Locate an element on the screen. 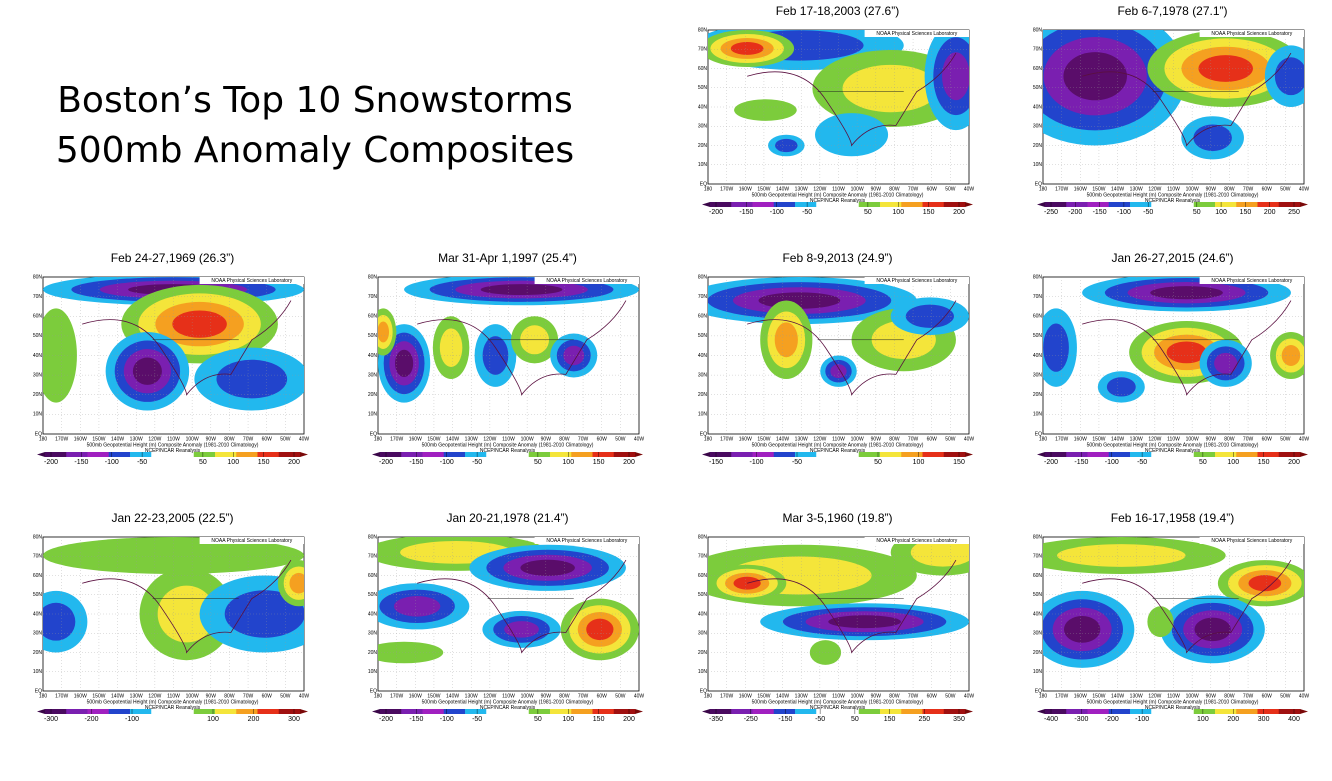  lon-label: 50W is located at coordinates (1285, 439).